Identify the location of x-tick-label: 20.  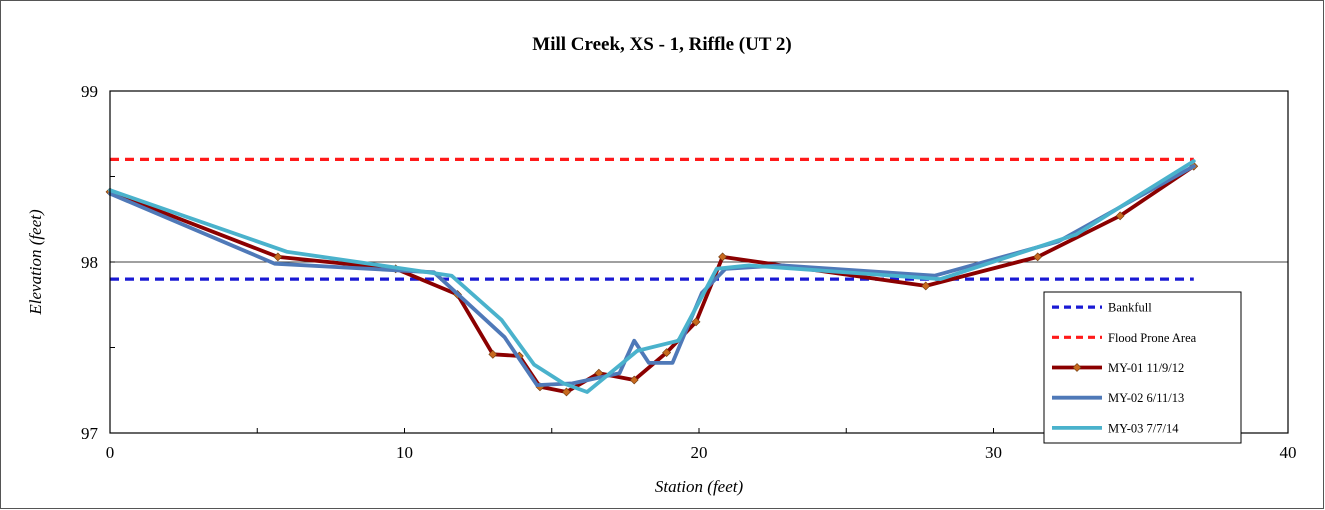
(699, 452).